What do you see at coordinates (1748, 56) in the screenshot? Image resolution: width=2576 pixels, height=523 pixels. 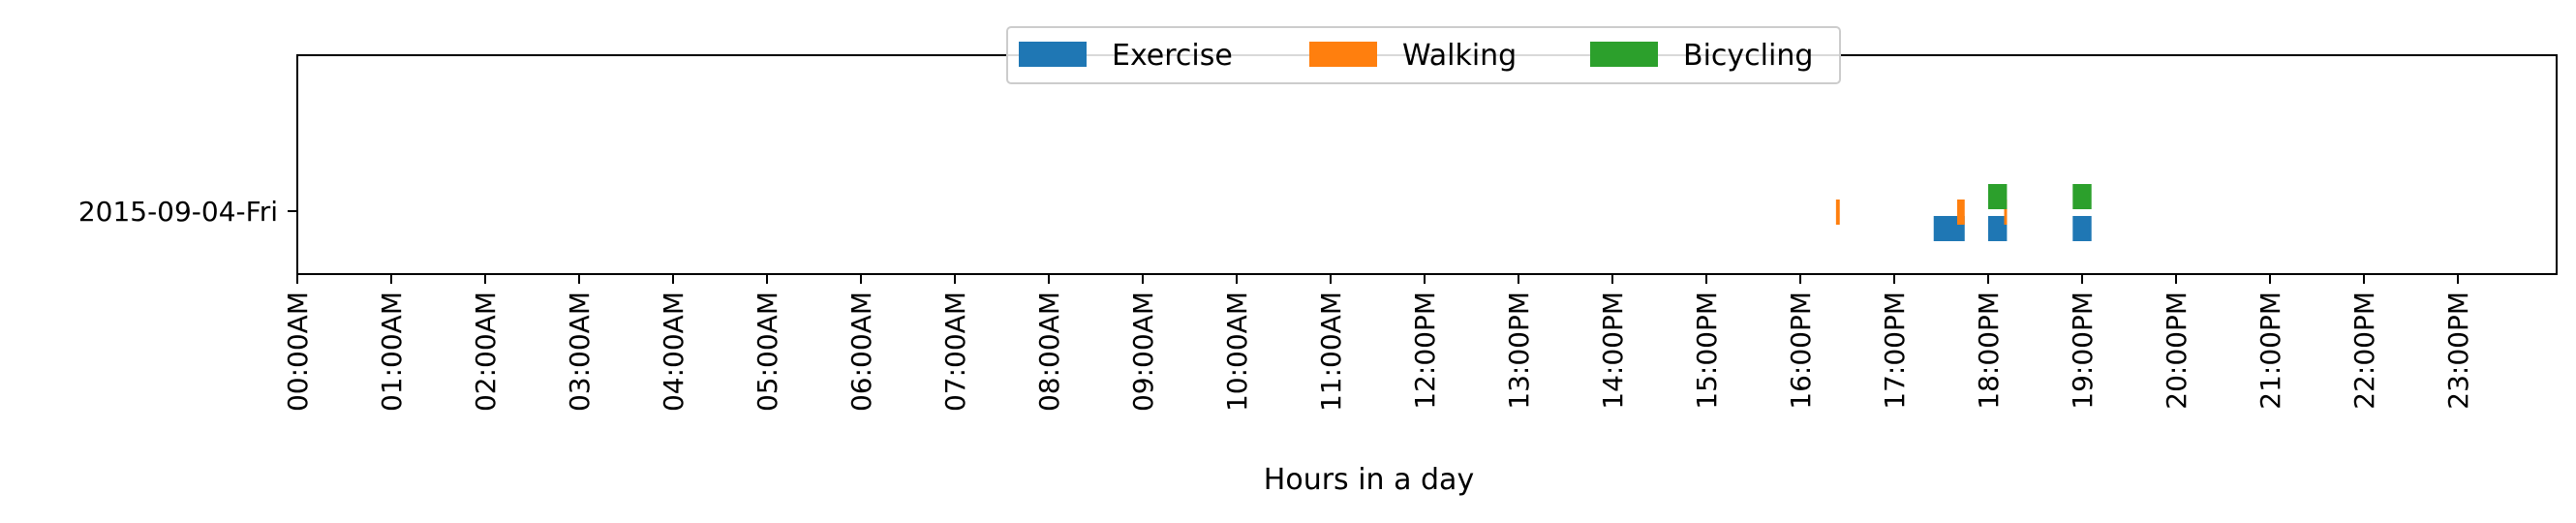 I see `legend-label: Bicycling` at bounding box center [1748, 56].